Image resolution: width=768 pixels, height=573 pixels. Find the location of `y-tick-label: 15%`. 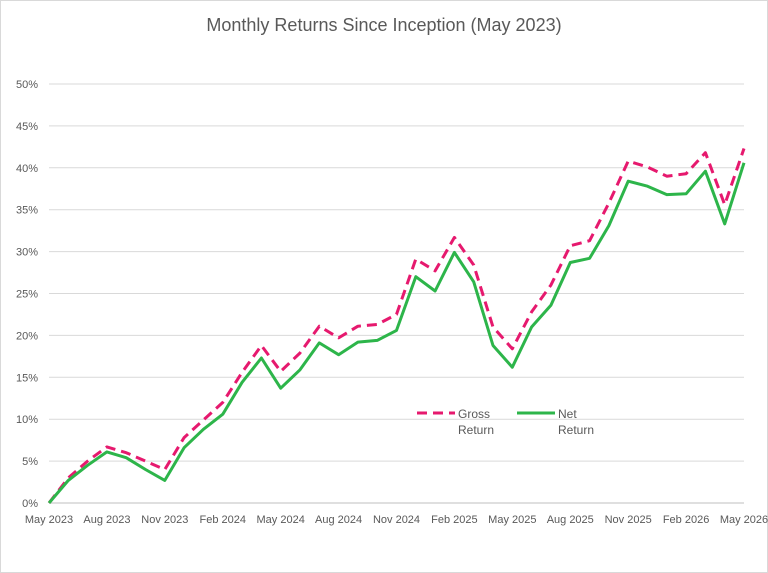

y-tick-label: 15% is located at coordinates (27, 378).